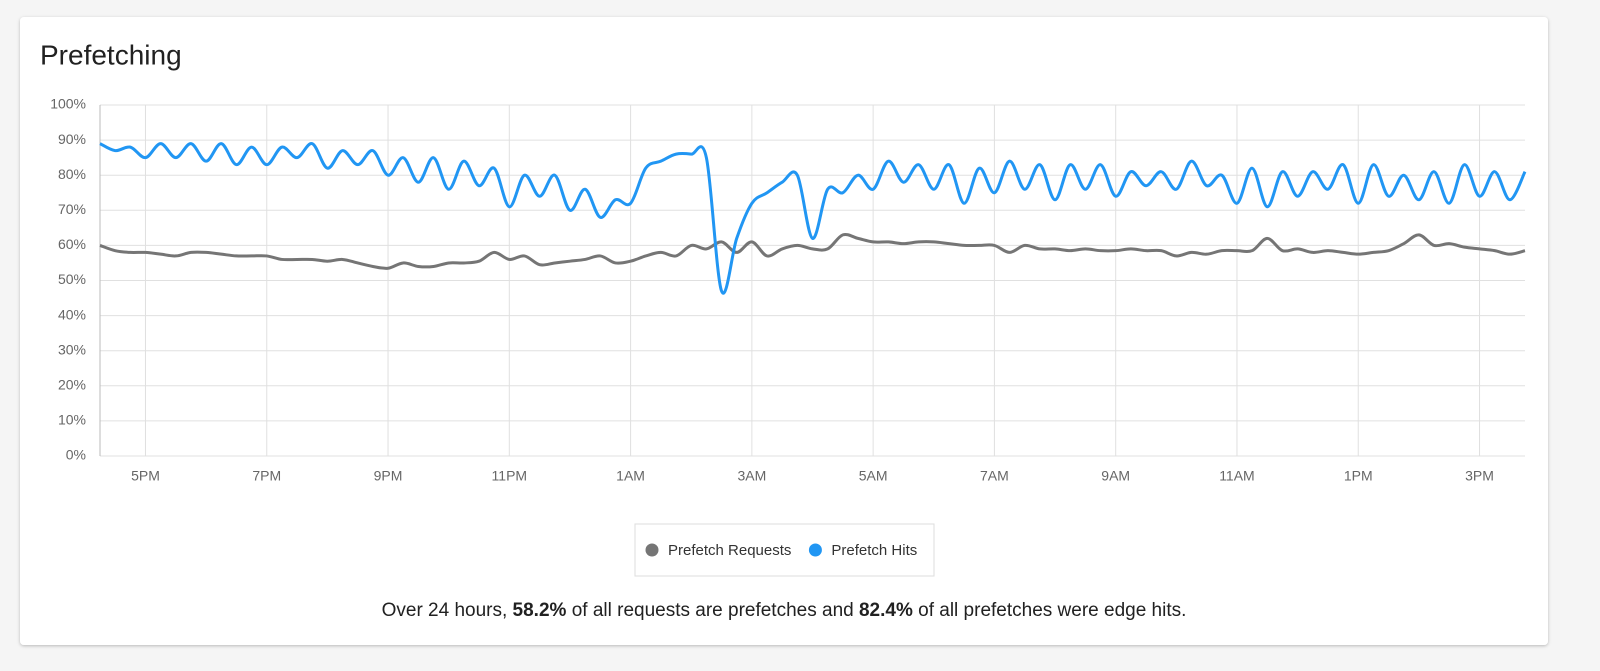 This screenshot has width=1600, height=671. What do you see at coordinates (510, 476) in the screenshot?
I see `x-tick-label: 11PM` at bounding box center [510, 476].